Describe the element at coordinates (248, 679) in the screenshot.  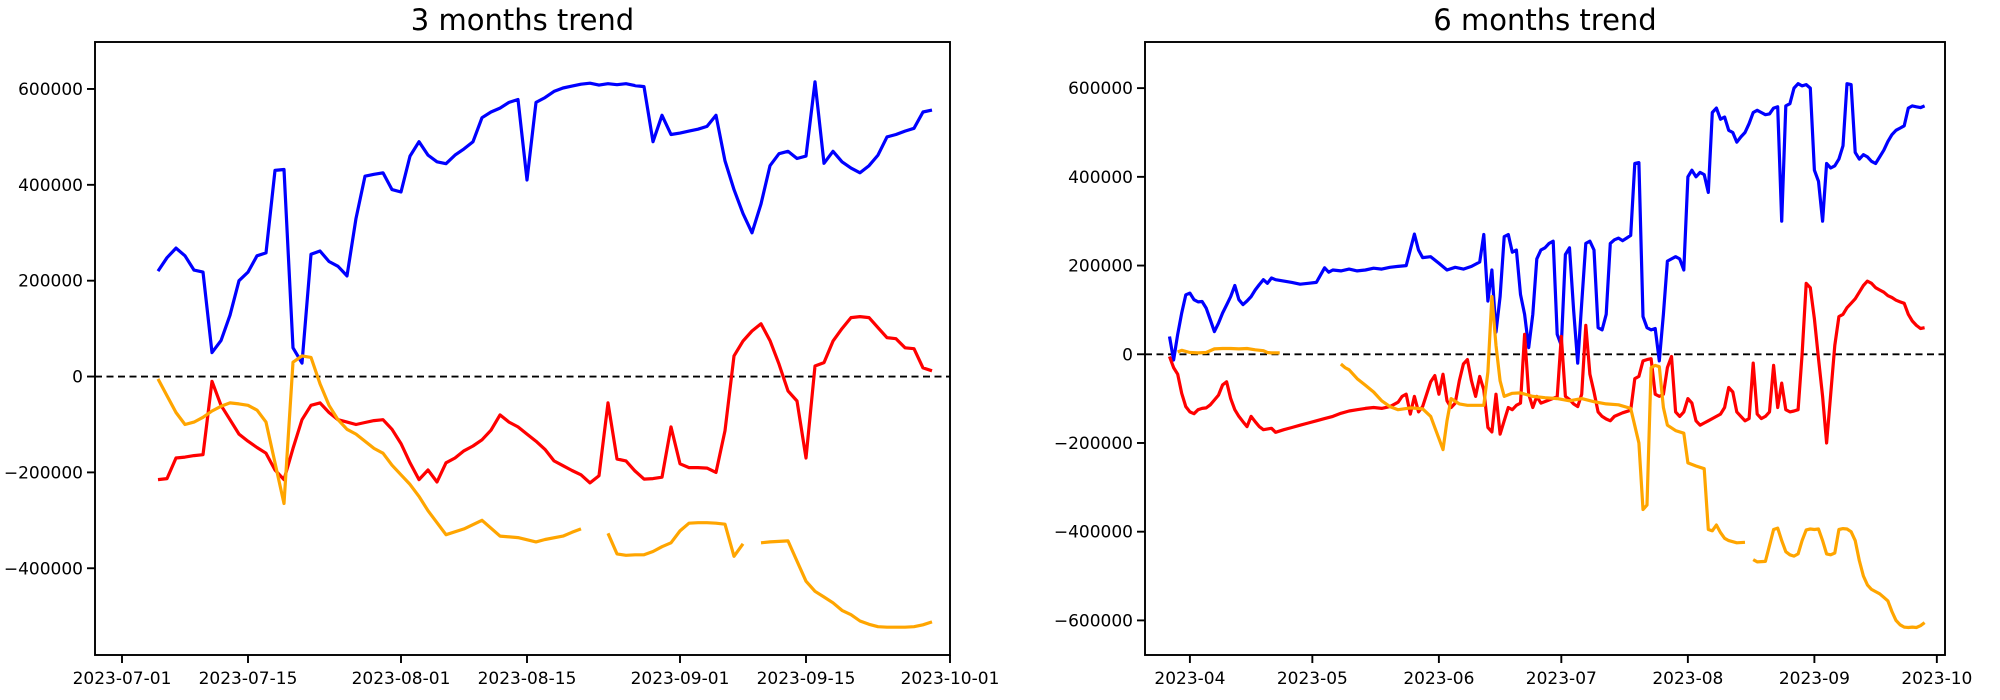
I see `x-tick-label: 2023-07-15` at that location.